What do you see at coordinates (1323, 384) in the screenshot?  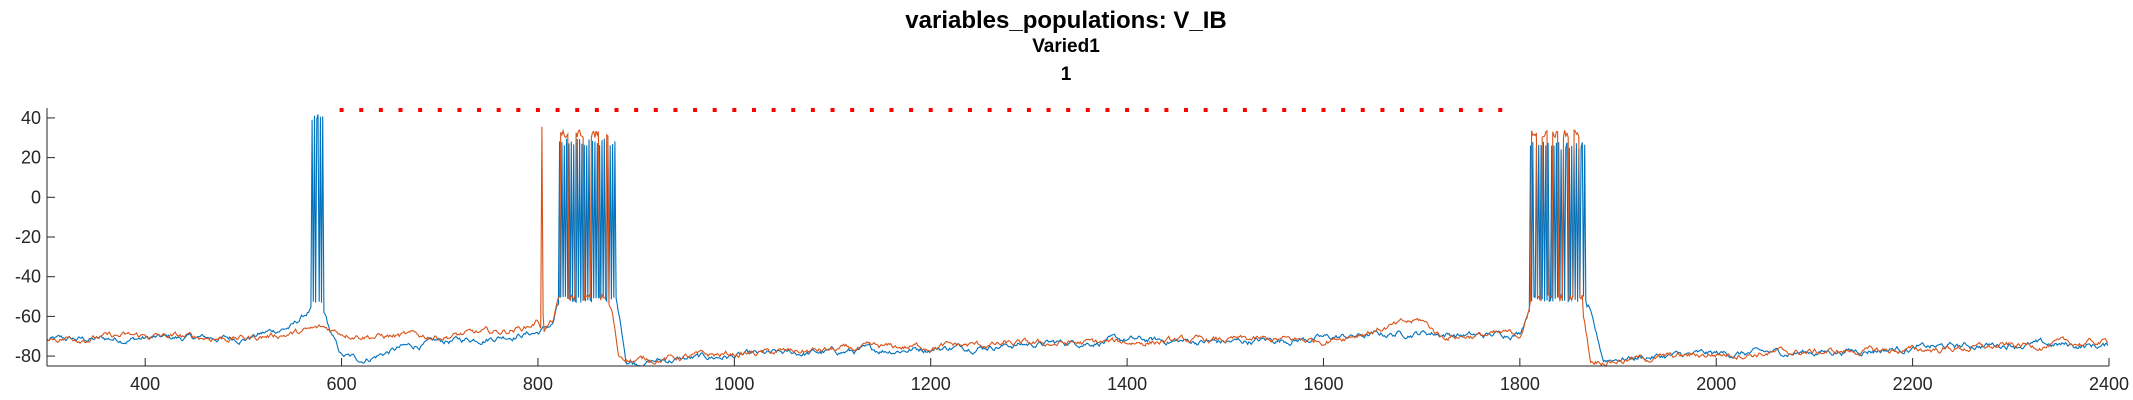 I see `x-tick-label: 1600` at bounding box center [1323, 384].